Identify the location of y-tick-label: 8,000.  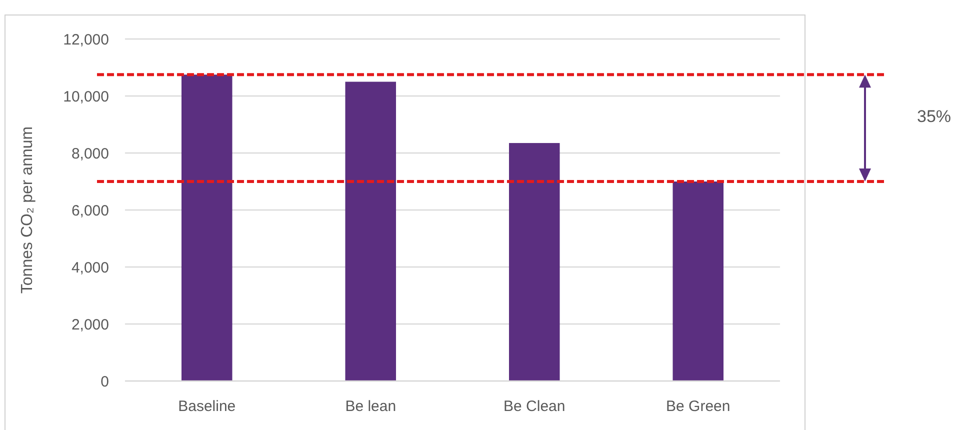
(90, 153).